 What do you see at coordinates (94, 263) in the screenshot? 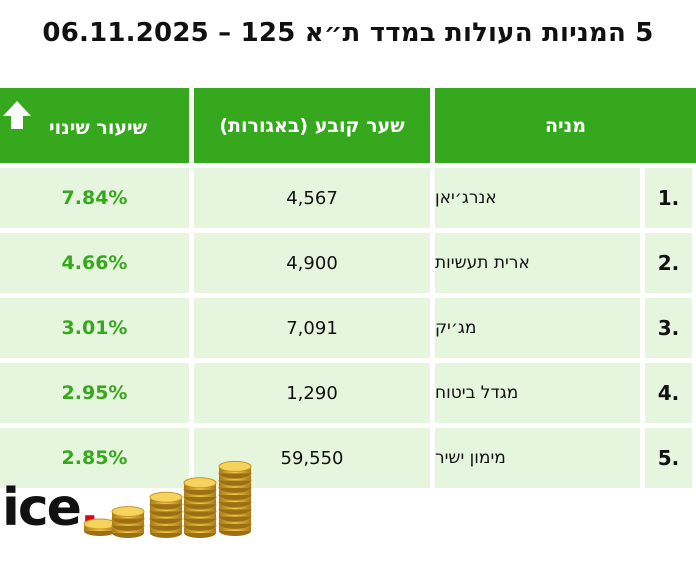
I see `row-change-value: 4.66%` at bounding box center [94, 263].